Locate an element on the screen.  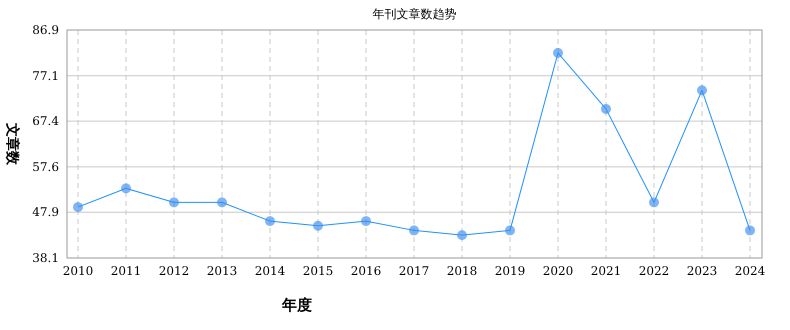
y-tick-label: 57.6 is located at coordinates (45, 167).